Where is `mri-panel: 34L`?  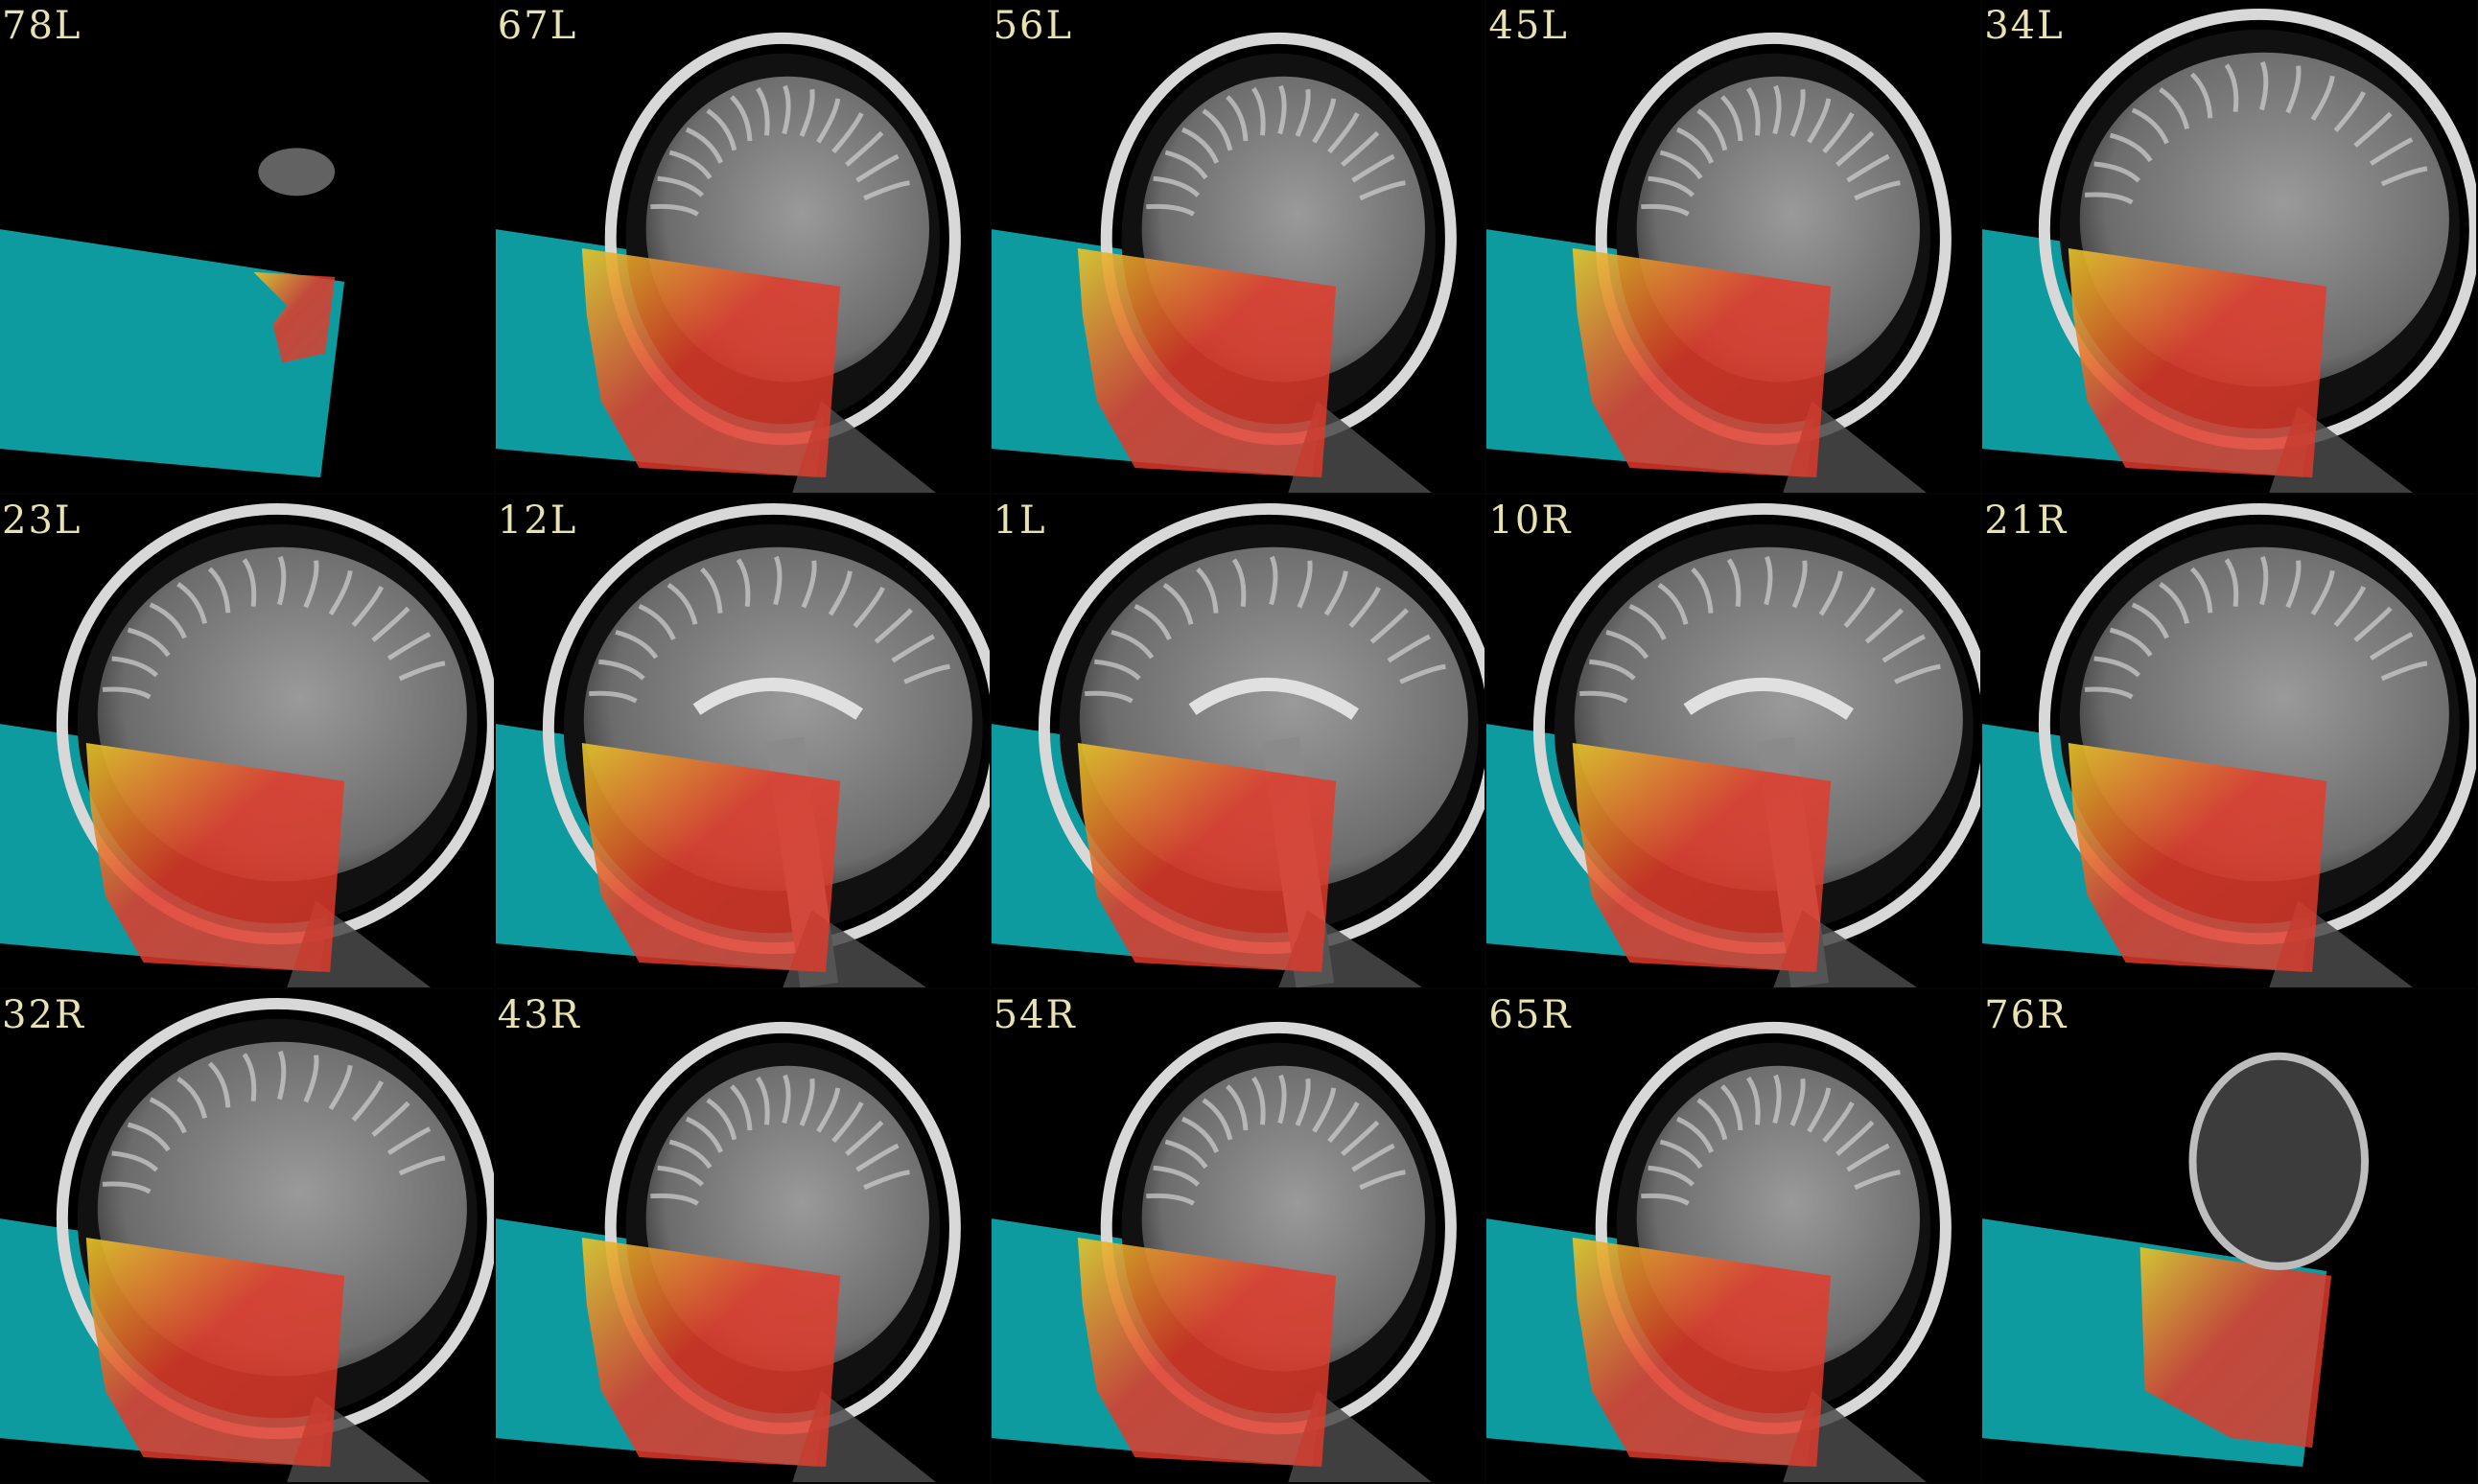
mri-panel: 34L is located at coordinates (2230, 248).